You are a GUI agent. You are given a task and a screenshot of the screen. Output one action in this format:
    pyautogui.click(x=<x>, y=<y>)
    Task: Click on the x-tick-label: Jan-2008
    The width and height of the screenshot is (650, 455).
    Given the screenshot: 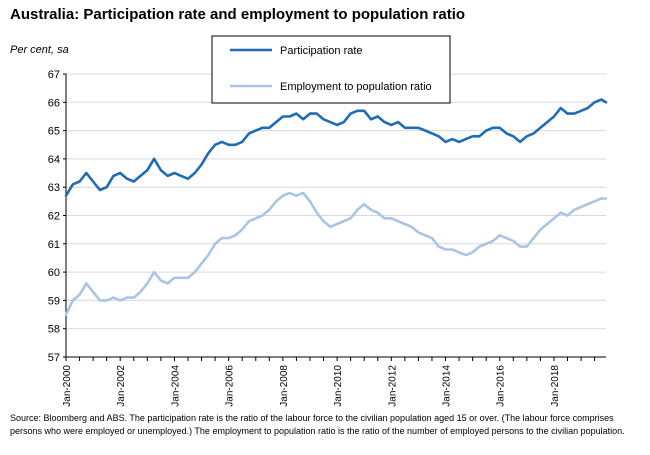 What is the action you would take?
    pyautogui.click(x=284, y=386)
    